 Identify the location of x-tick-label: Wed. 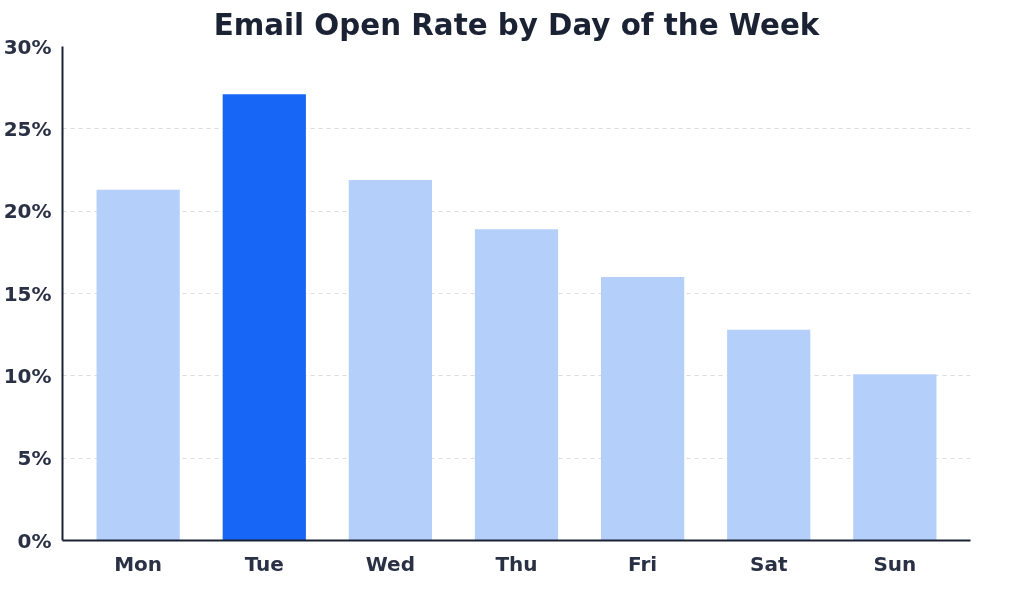
(390, 563).